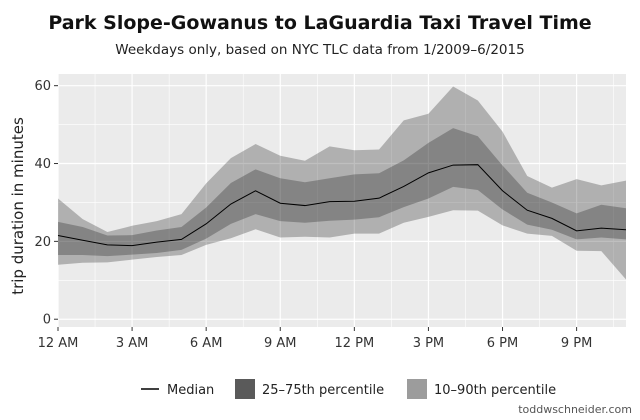 The width and height of the screenshot is (640, 420). I want to click on y-tick-label: 60, so click(42, 86).